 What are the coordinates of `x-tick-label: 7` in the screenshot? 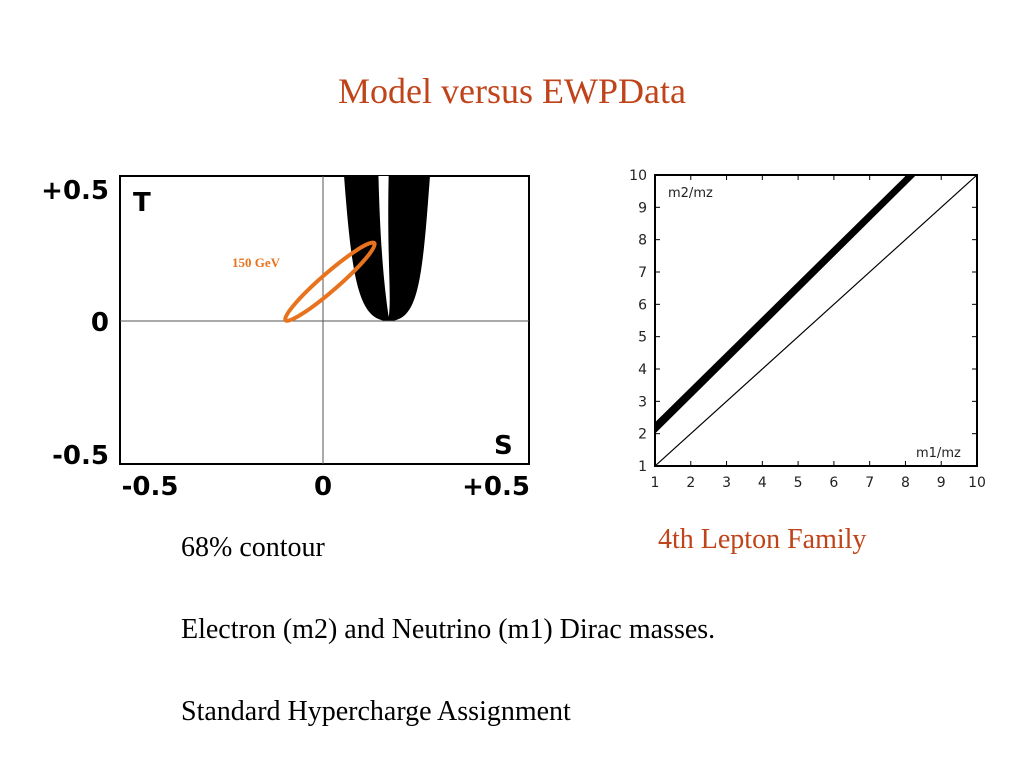 It's located at (869, 483).